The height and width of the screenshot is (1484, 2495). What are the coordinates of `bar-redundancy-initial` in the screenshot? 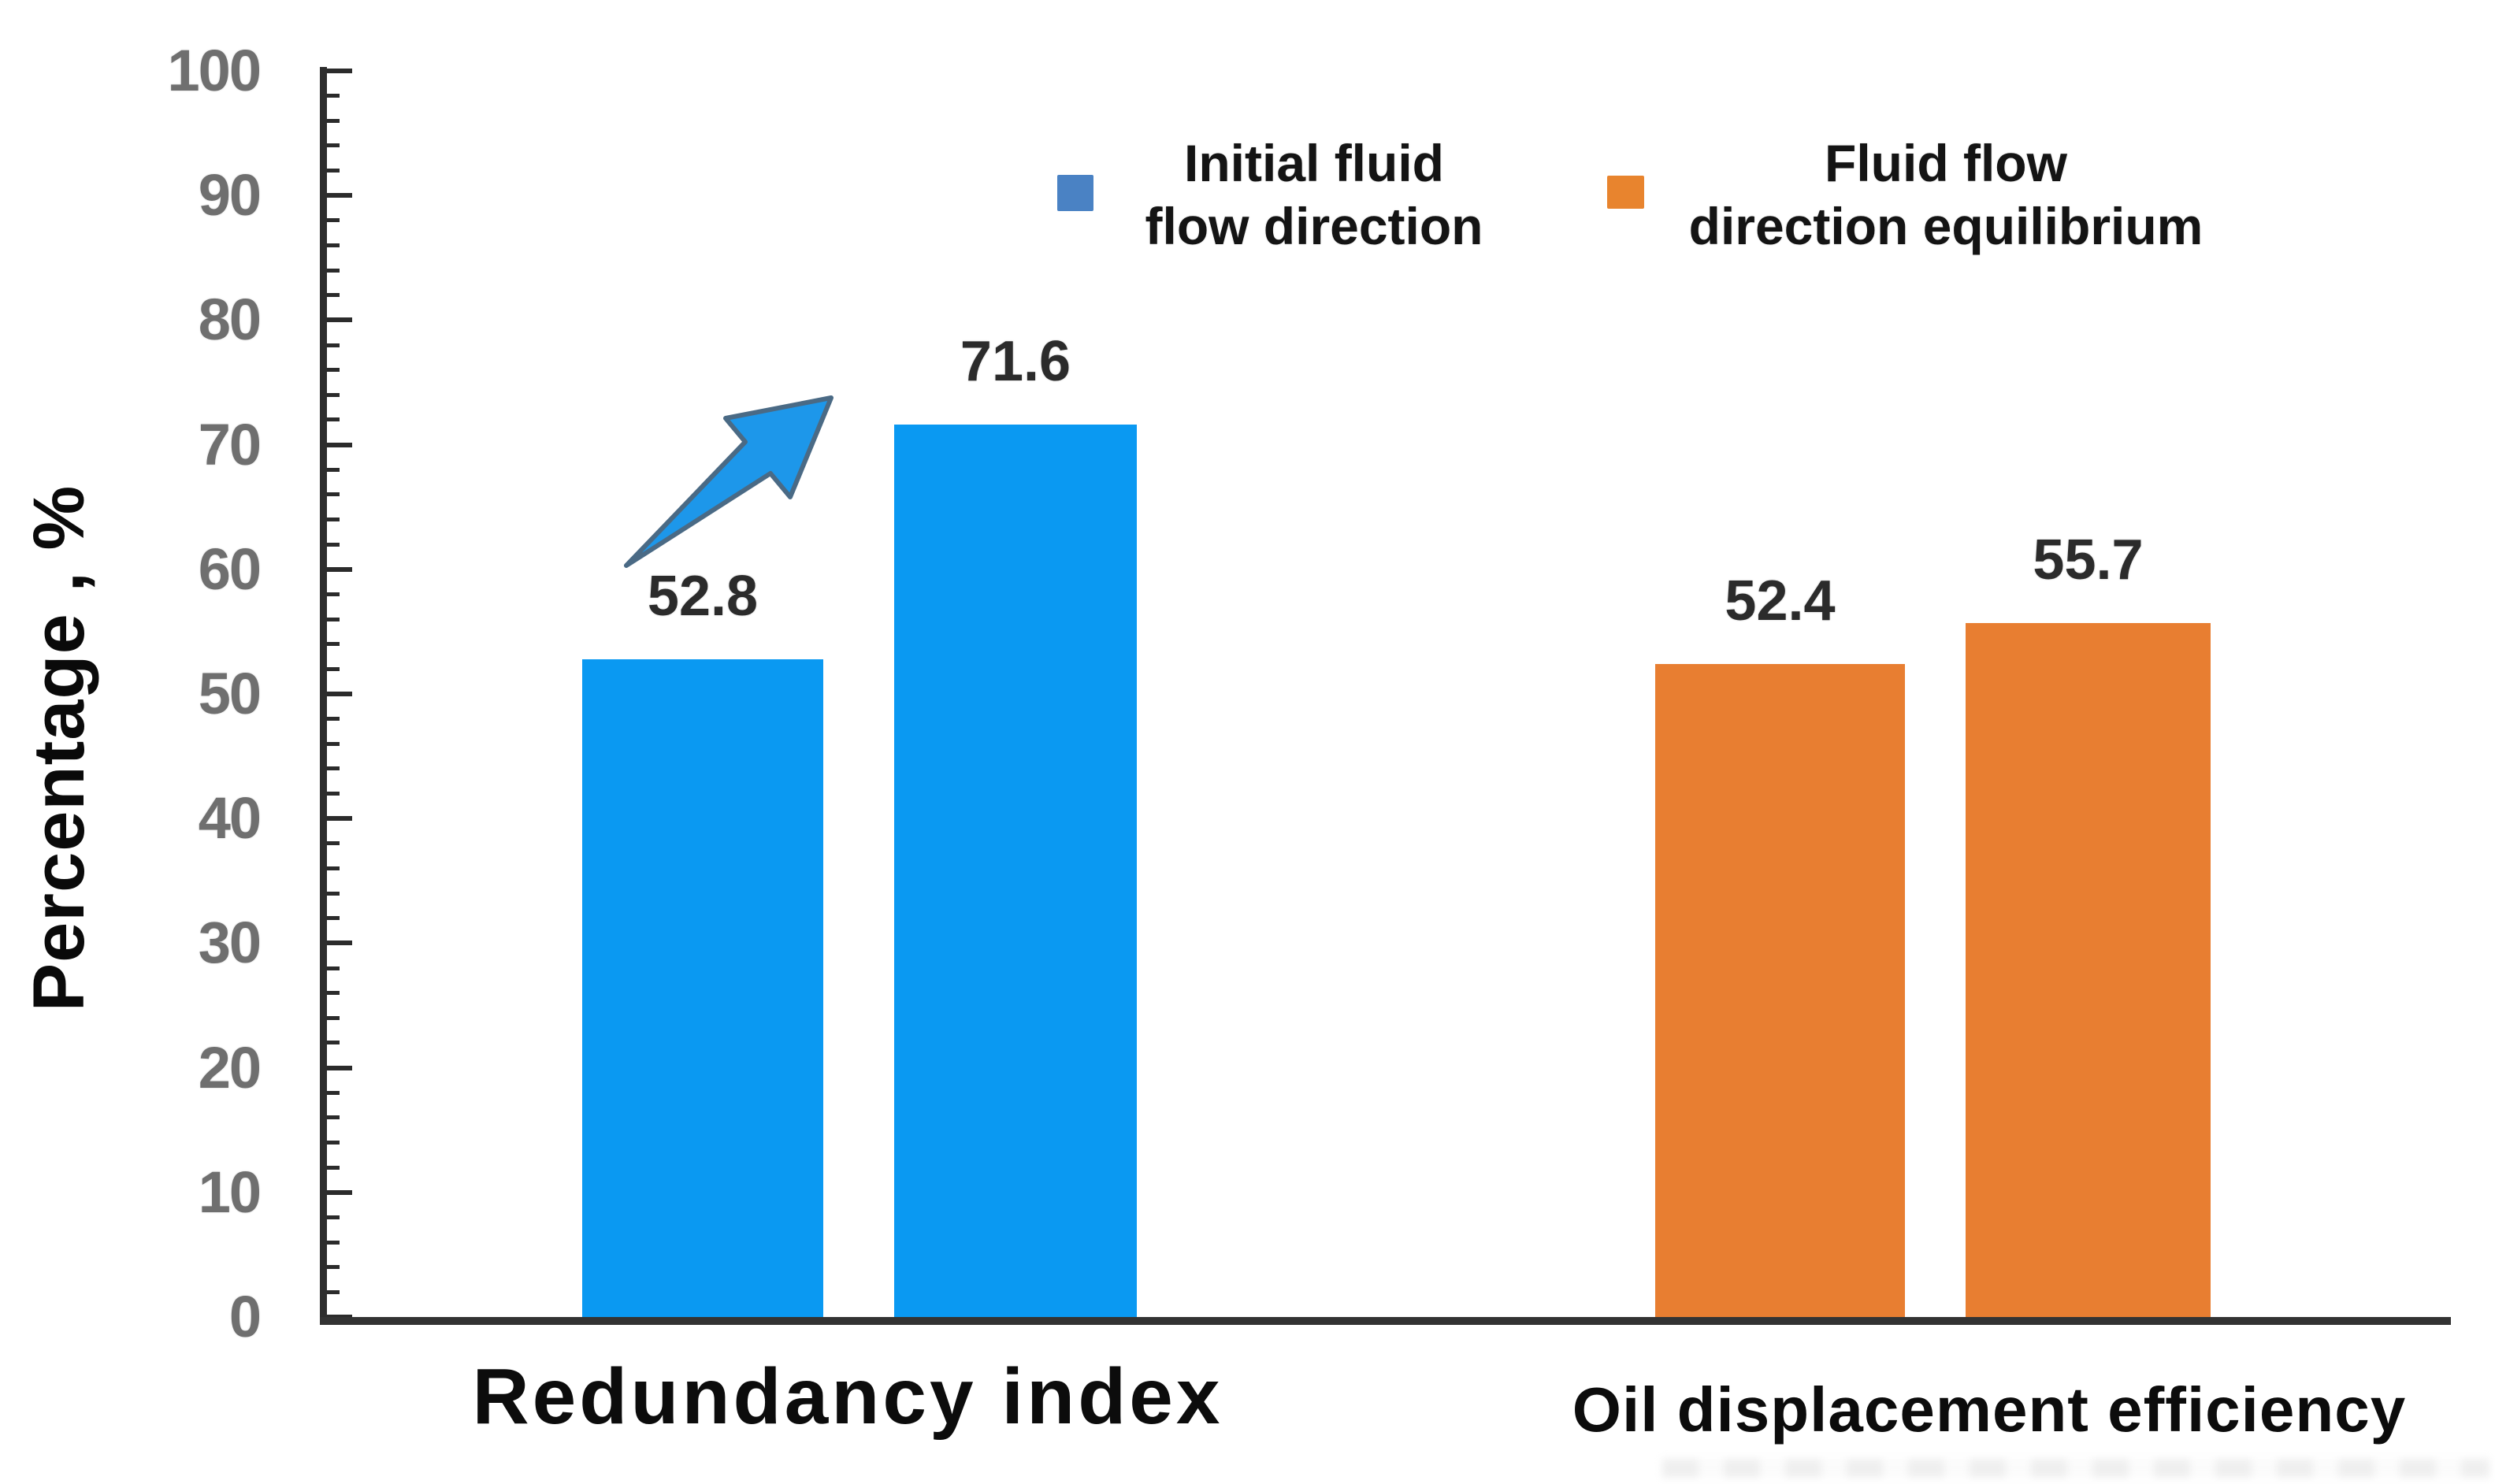 It's located at (703, 990).